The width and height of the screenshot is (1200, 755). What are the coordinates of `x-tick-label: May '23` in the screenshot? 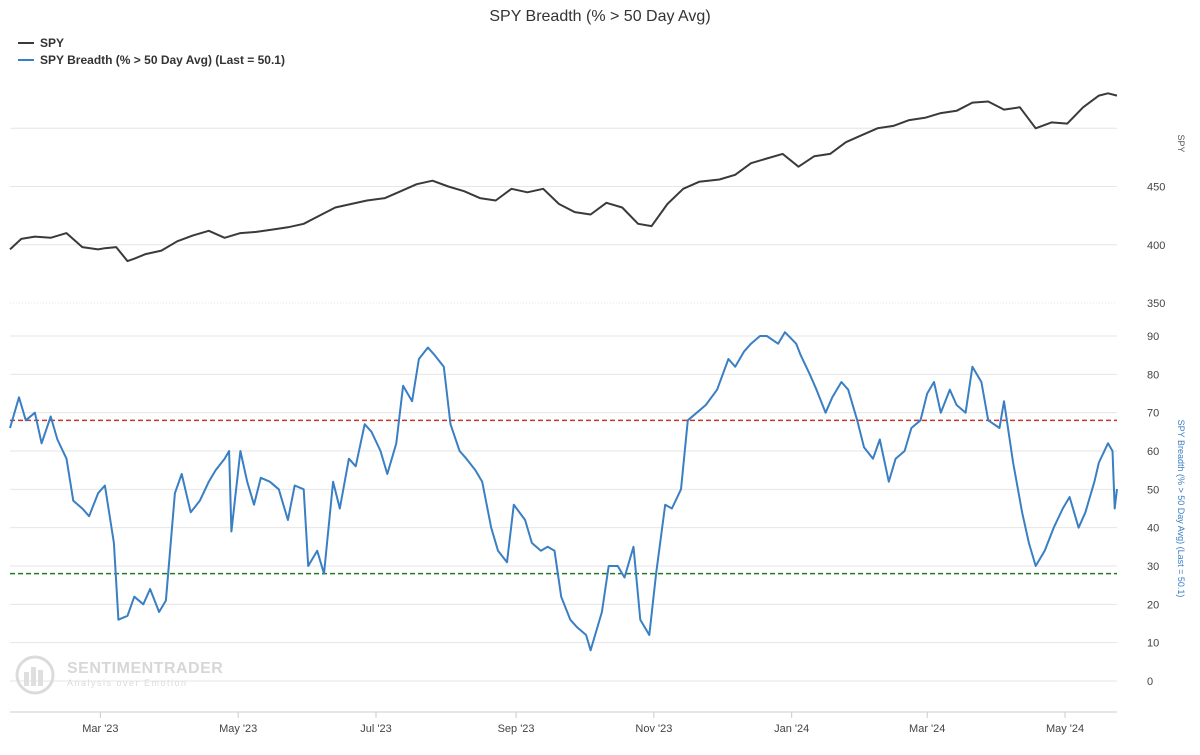 It's located at (238, 729).